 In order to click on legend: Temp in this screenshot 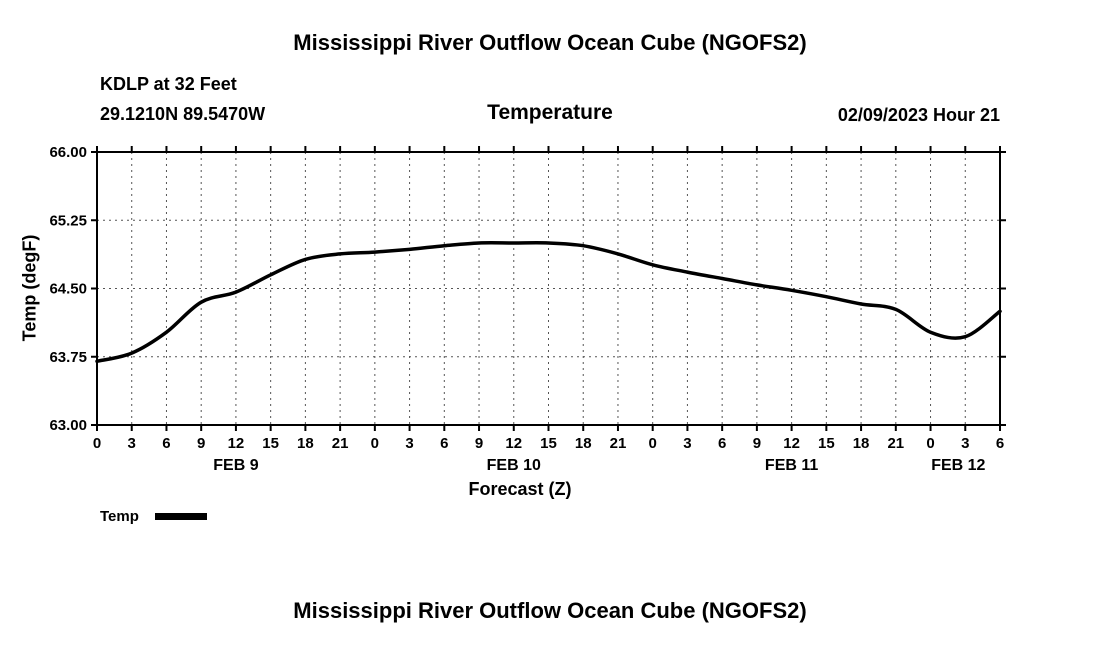, I will do `click(153, 516)`.